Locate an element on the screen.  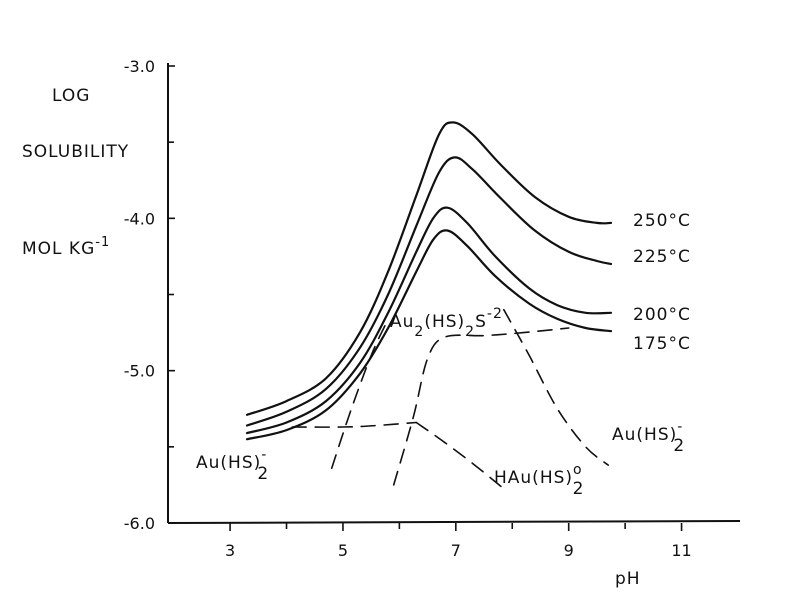
species-label-part: o is located at coordinates (578, 470).